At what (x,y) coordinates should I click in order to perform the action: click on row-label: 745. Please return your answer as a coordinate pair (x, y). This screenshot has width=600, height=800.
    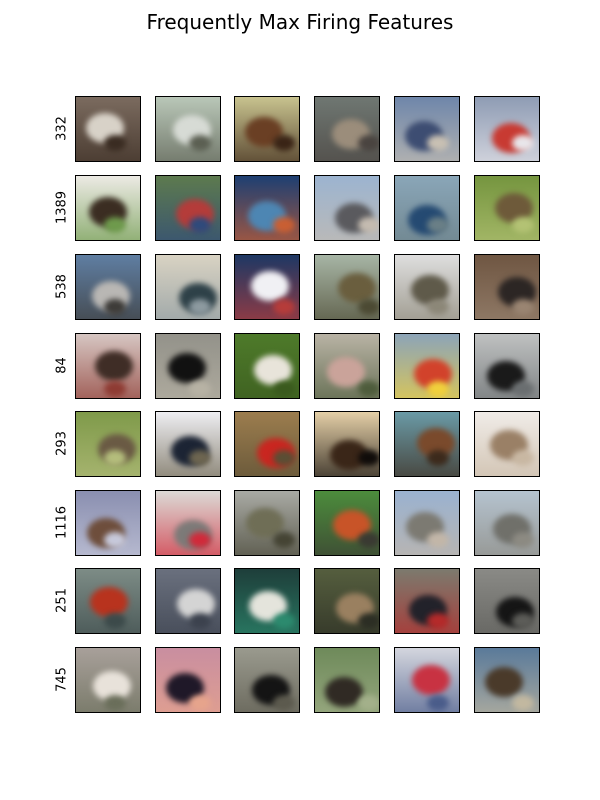
    Looking at the image, I should click on (62, 679).